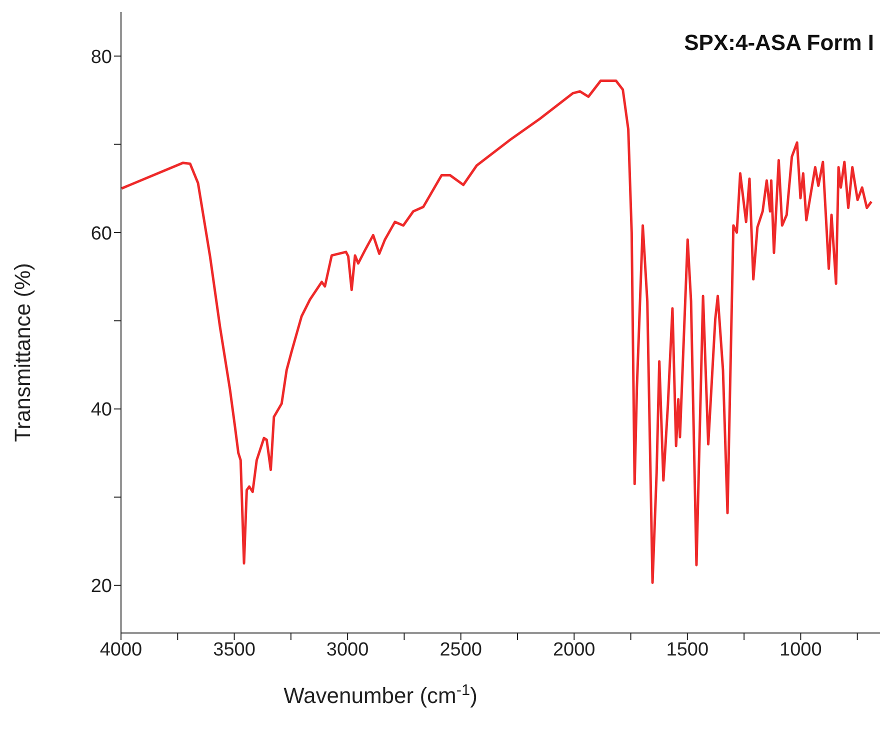 The image size is (880, 729). Describe the element at coordinates (101, 233) in the screenshot. I see `y-tick-label: 60` at that location.